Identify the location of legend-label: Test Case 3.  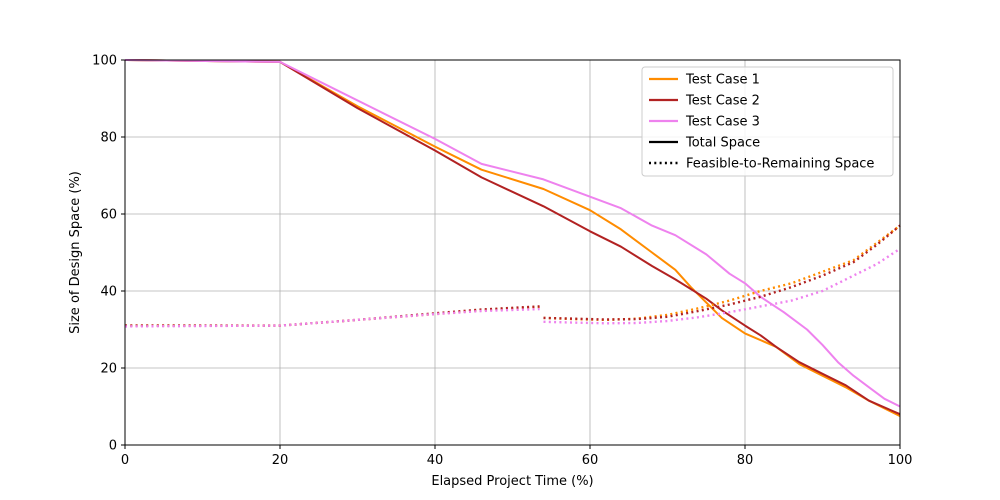
(722, 122).